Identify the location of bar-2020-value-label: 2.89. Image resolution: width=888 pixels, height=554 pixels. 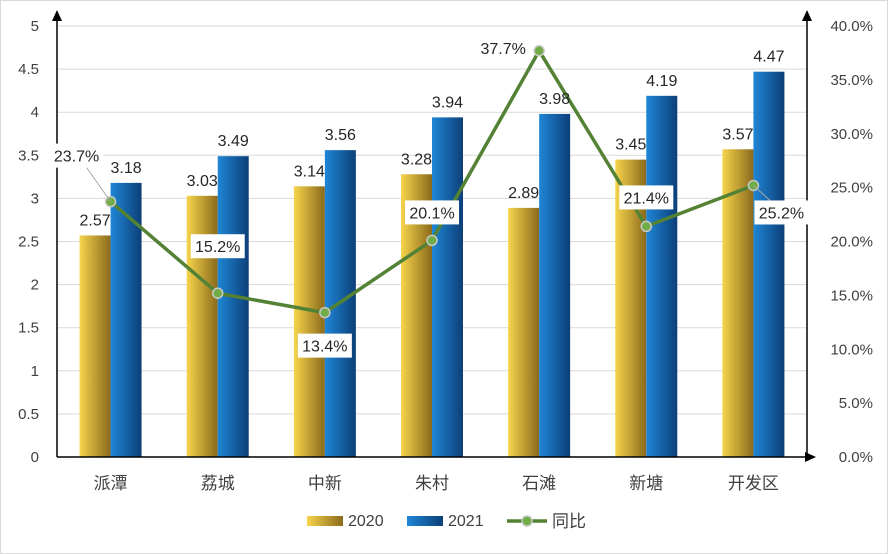
(523, 193).